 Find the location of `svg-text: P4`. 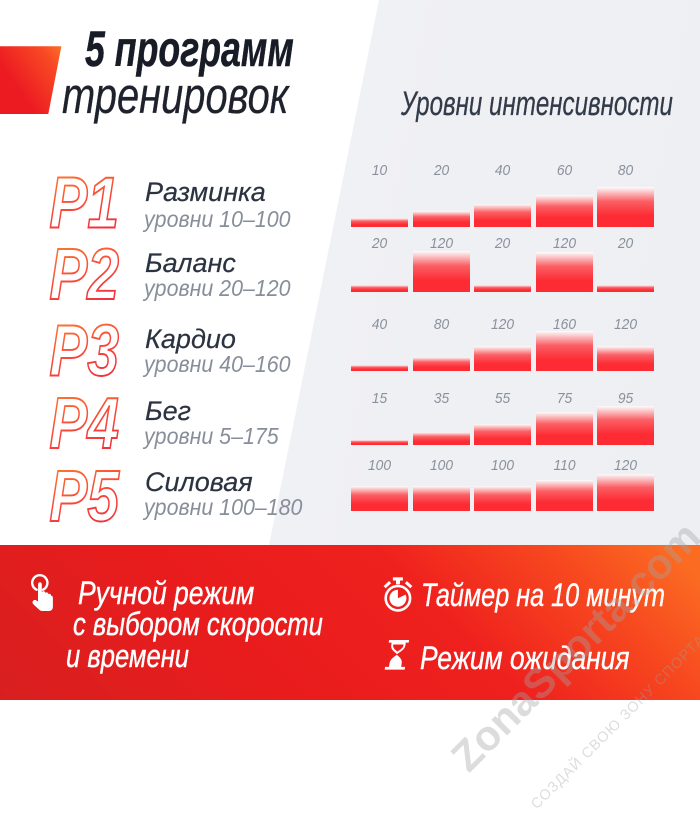

svg-text: P4 is located at coordinates (84, 423).